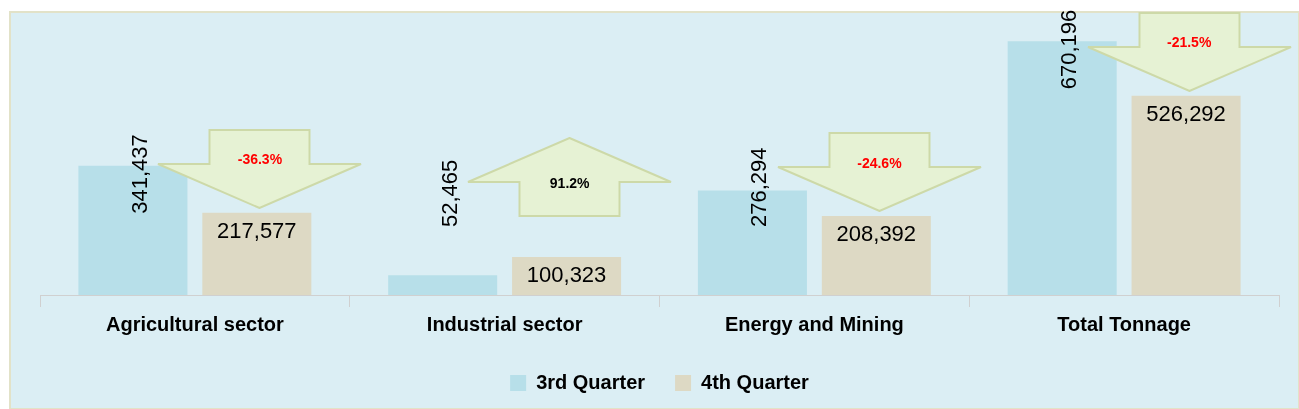  I want to click on data-label: 52,465, so click(449, 193).